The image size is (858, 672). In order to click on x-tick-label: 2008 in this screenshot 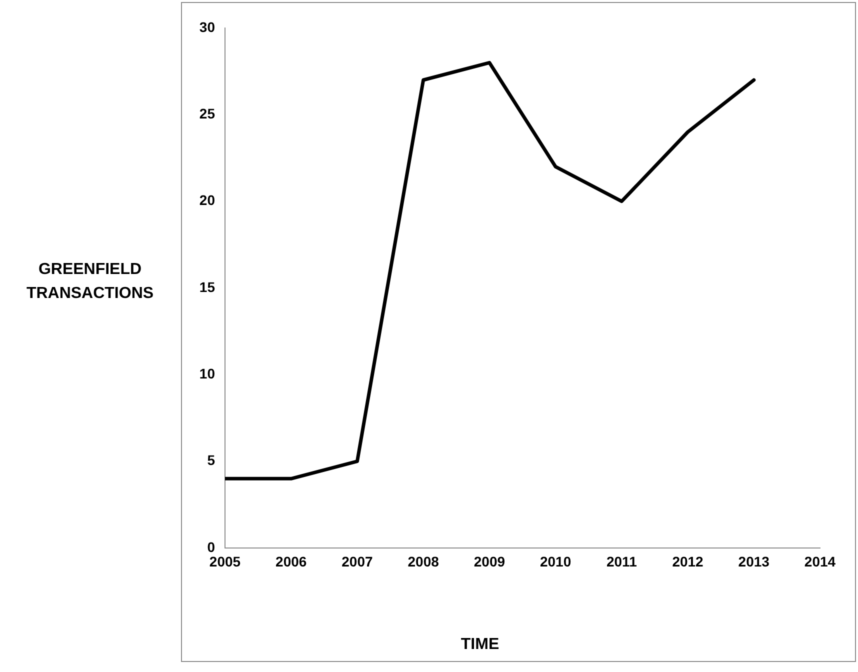, I will do `click(424, 561)`.